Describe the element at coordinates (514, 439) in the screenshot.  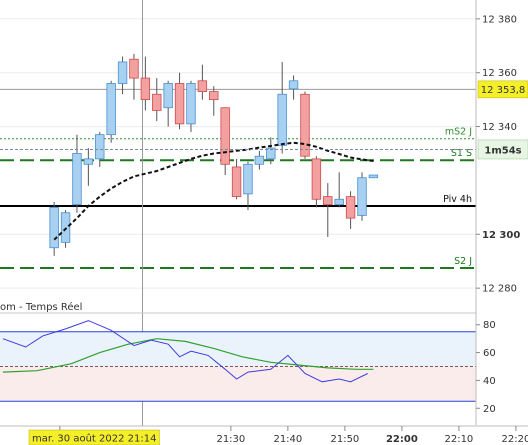
I see `time-tick-label: 22:20` at that location.